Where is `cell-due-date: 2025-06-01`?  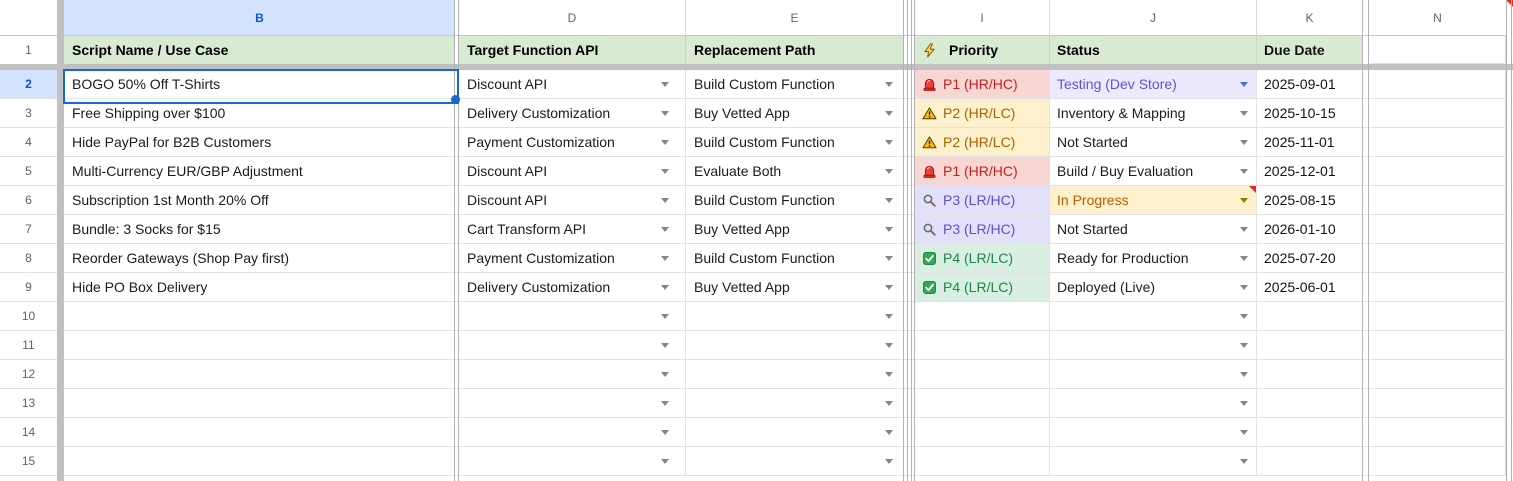 cell-due-date: 2025-06-01 is located at coordinates (1309, 287).